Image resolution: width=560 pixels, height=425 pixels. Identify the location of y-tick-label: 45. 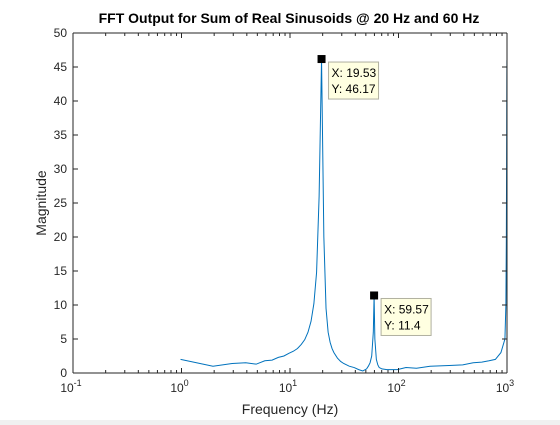
(61, 67).